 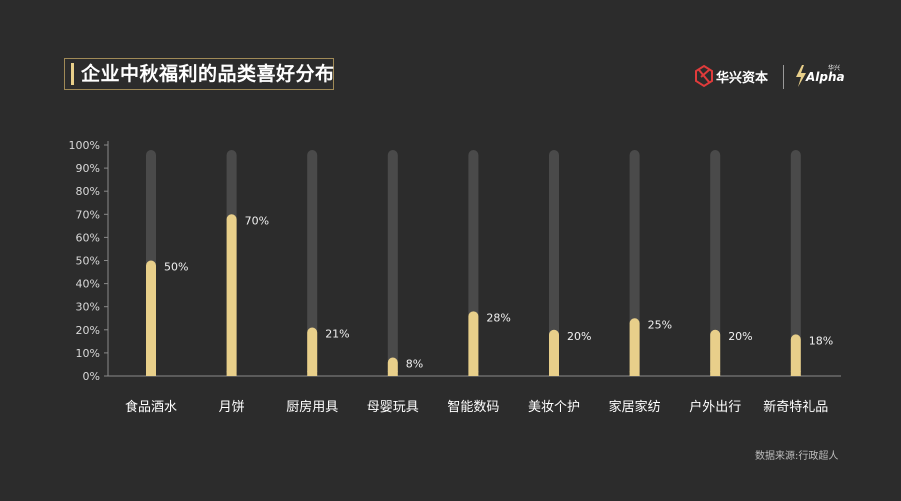 I want to click on y-tick-label: 80%, so click(x=88, y=191).